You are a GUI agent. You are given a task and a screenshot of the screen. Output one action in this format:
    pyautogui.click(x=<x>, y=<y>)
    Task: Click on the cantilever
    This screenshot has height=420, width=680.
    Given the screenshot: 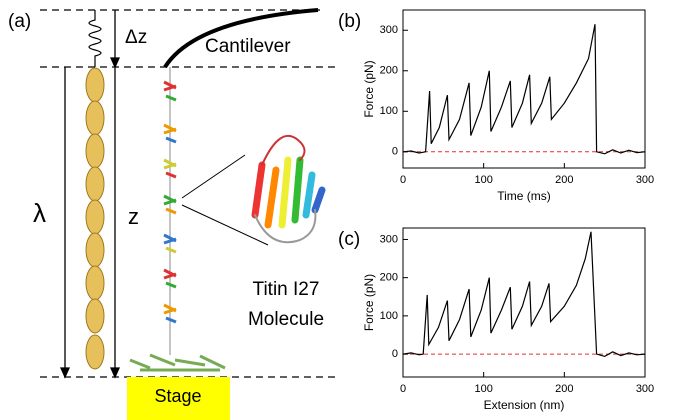 What is the action you would take?
    pyautogui.click(x=241, y=38)
    